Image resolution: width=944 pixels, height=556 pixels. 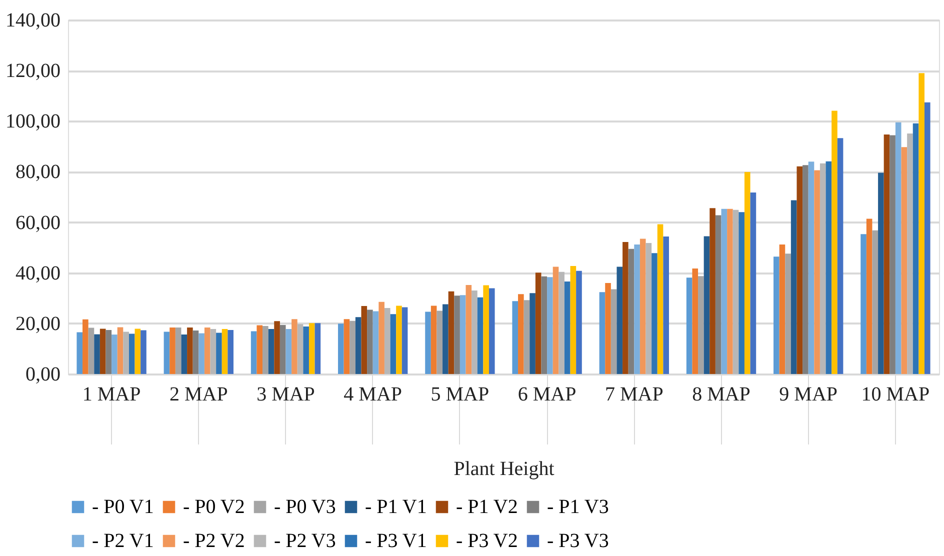 What do you see at coordinates (547, 395) in the screenshot?
I see `x-tick-label: 6 MAP` at bounding box center [547, 395].